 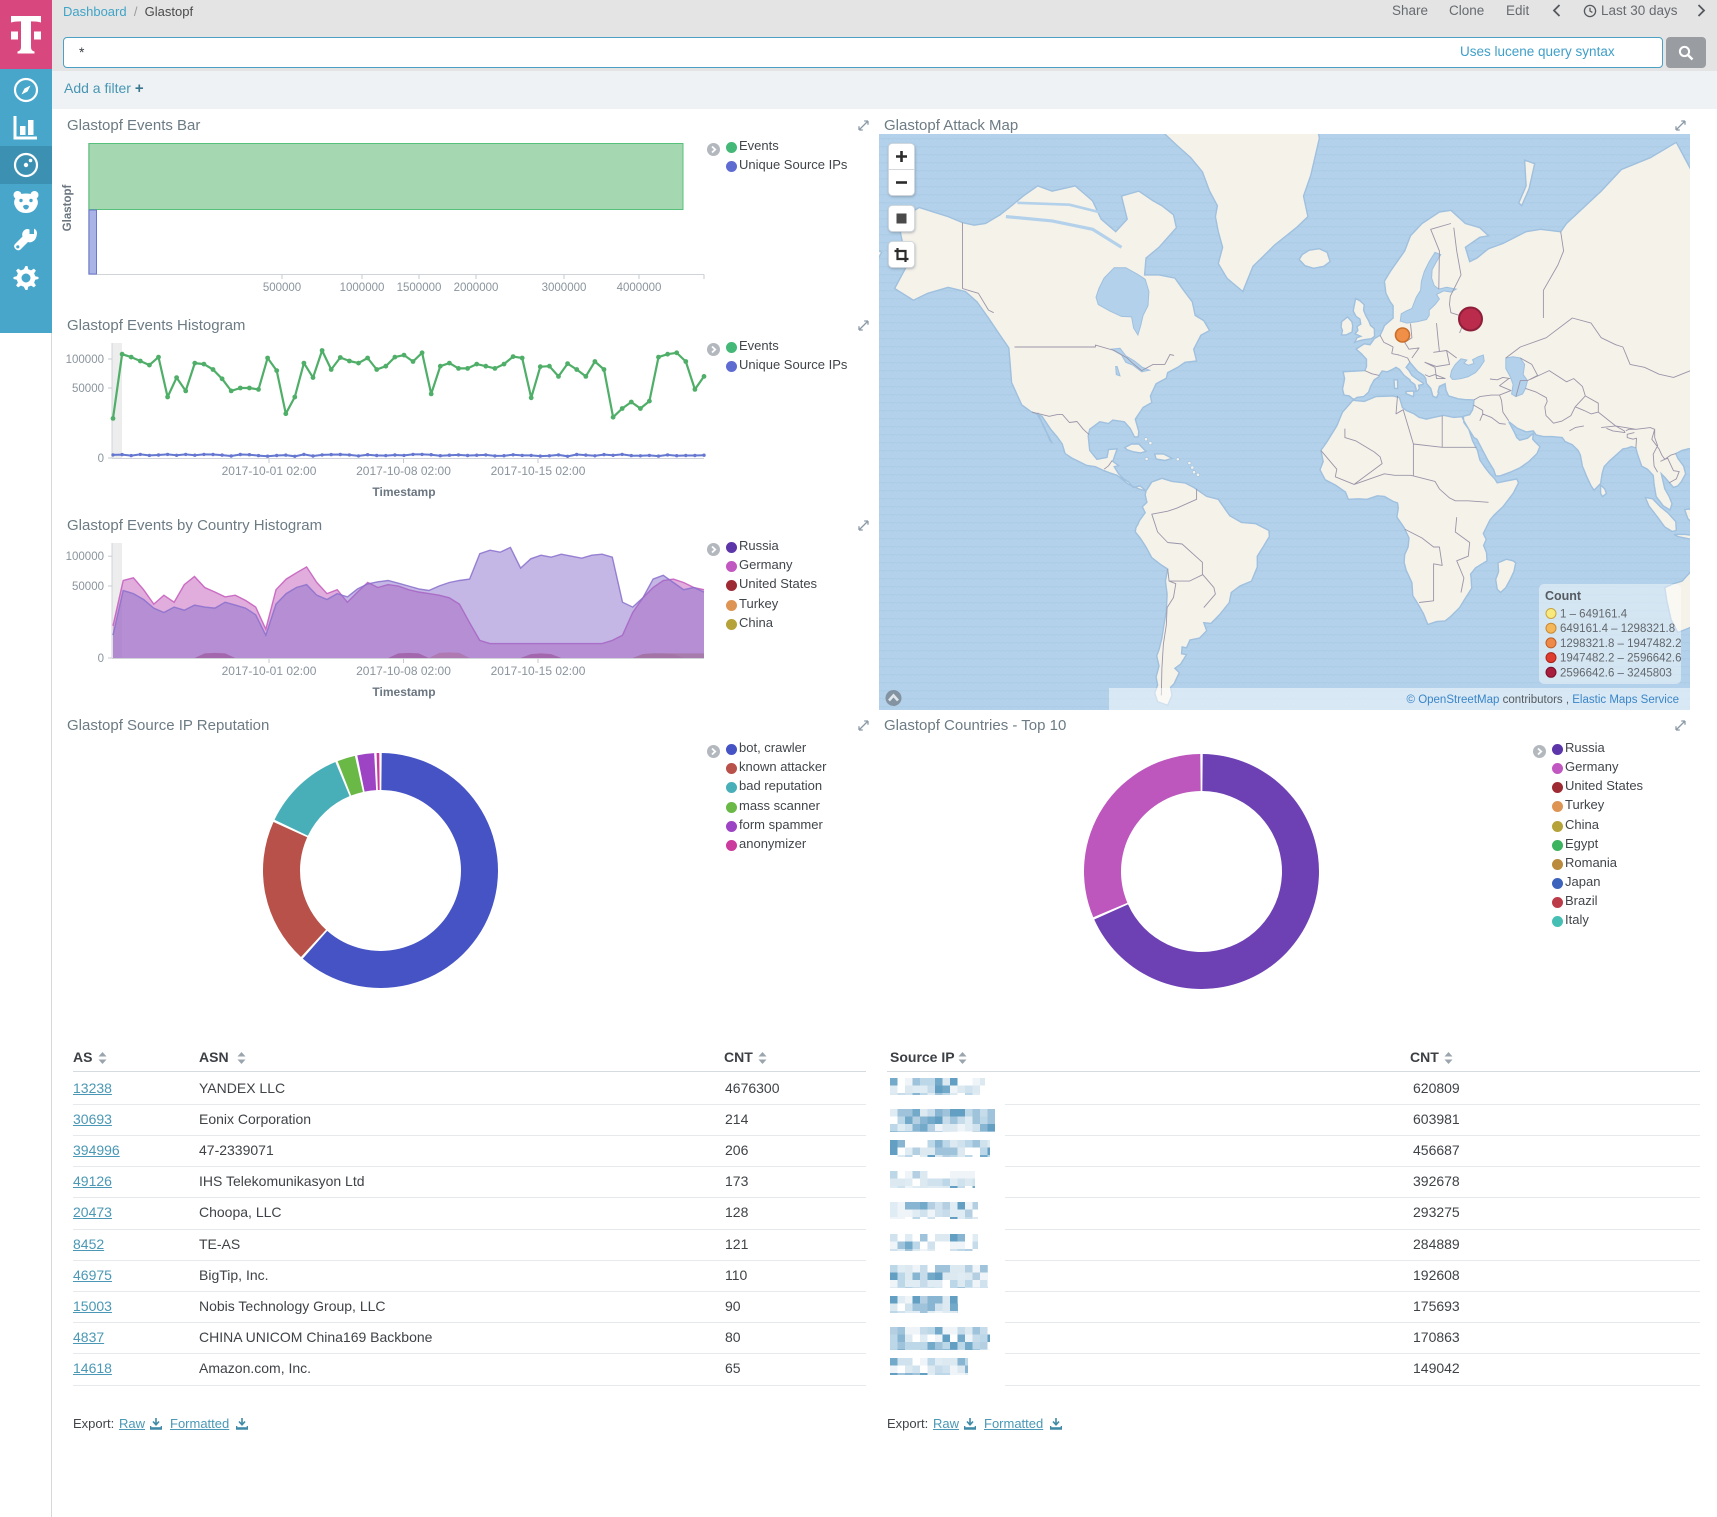 I want to click on svg-text: 3000000, so click(x=564, y=288).